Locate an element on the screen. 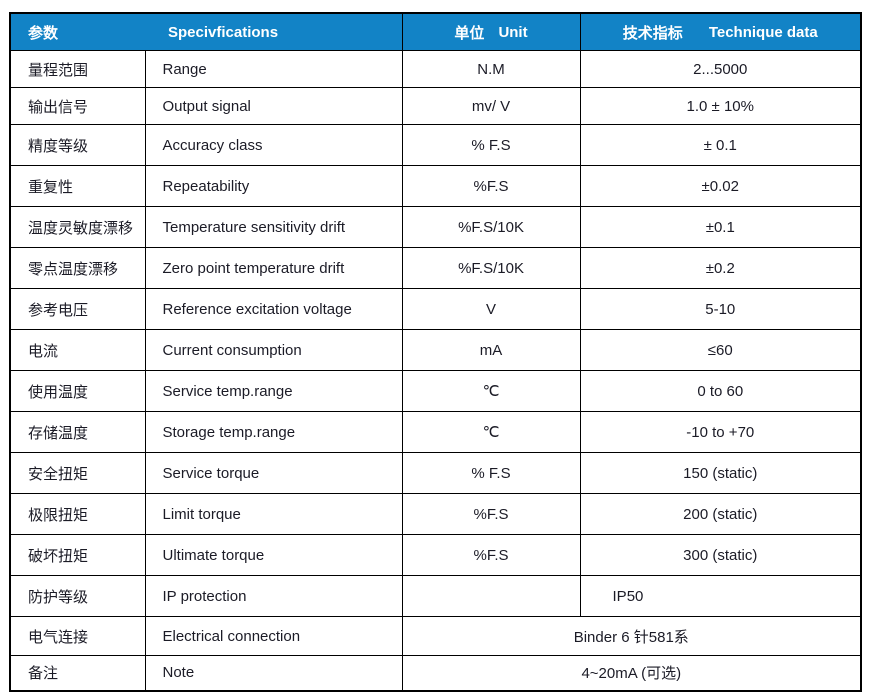 The height and width of the screenshot is (700, 871). spec-cell: Service temp.range is located at coordinates (273, 391).